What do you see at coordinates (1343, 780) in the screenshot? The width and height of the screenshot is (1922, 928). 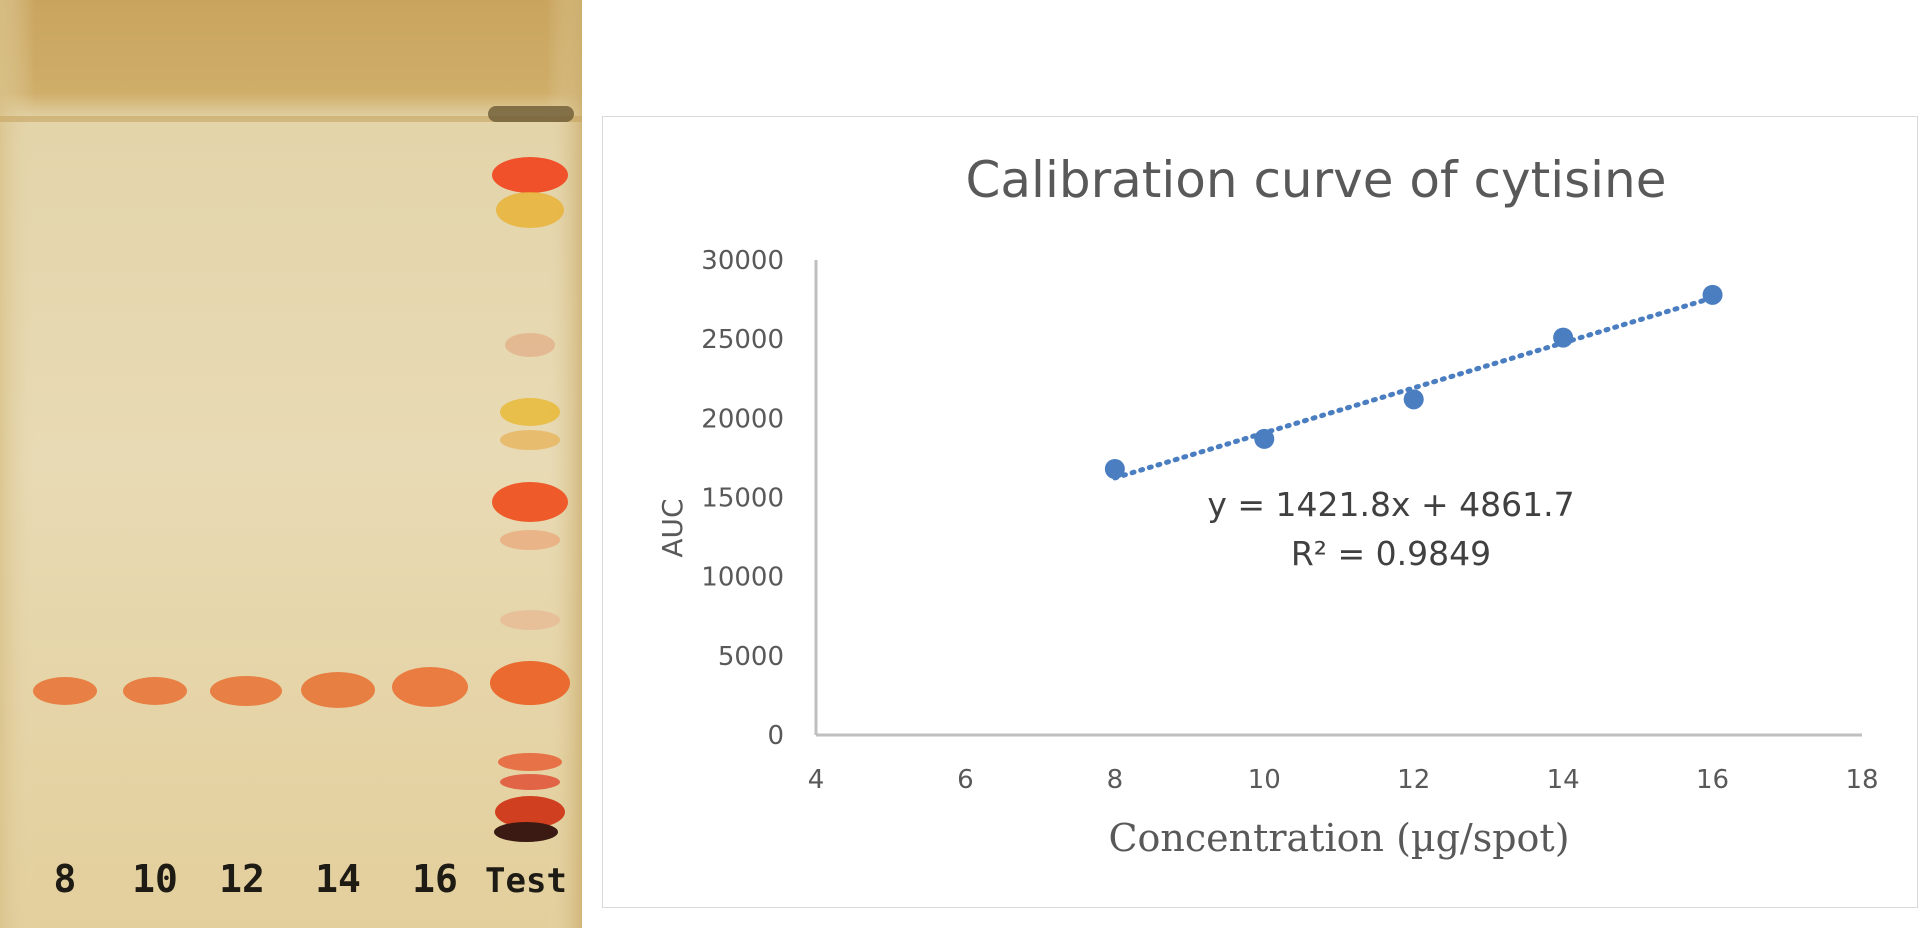 I see `x-axis-ticks: 4 6 8 10 12 14 16 18` at bounding box center [1343, 780].